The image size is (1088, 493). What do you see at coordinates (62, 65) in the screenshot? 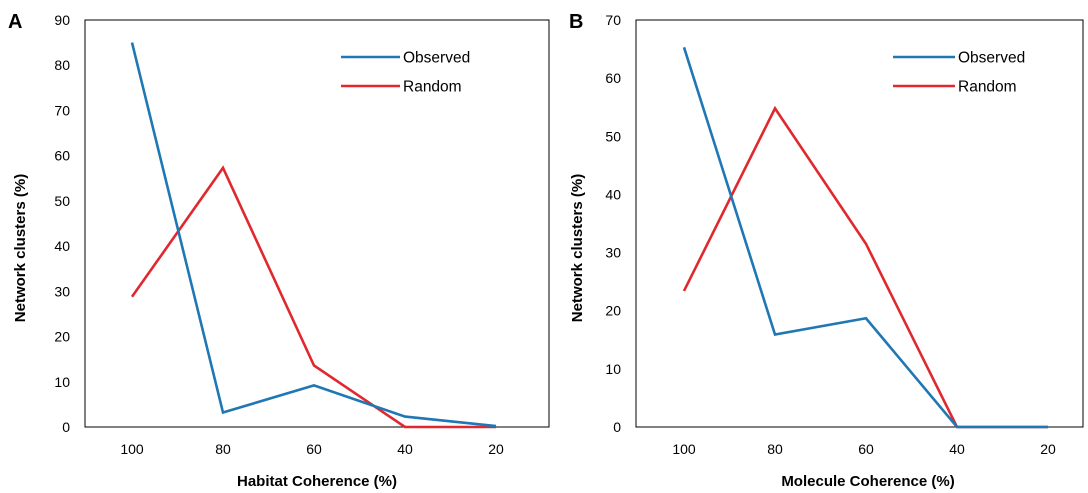
I see `y-tick-label-a-80: 80` at bounding box center [62, 65].